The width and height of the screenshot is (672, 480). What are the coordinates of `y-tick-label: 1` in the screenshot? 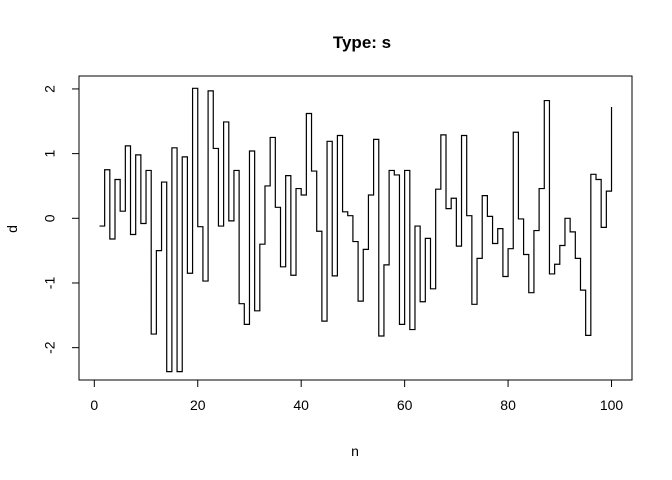 It's located at (50, 154).